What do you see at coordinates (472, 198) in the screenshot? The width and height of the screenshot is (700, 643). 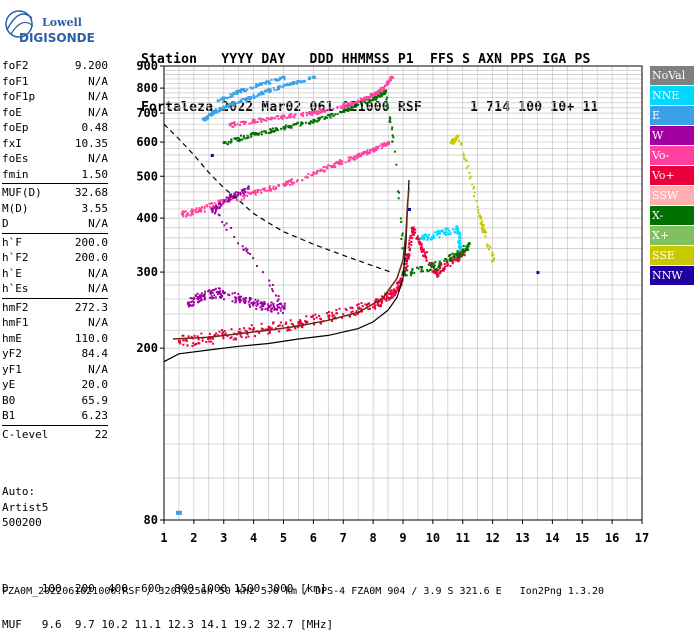 I see `echo-trace` at bounding box center [472, 198].